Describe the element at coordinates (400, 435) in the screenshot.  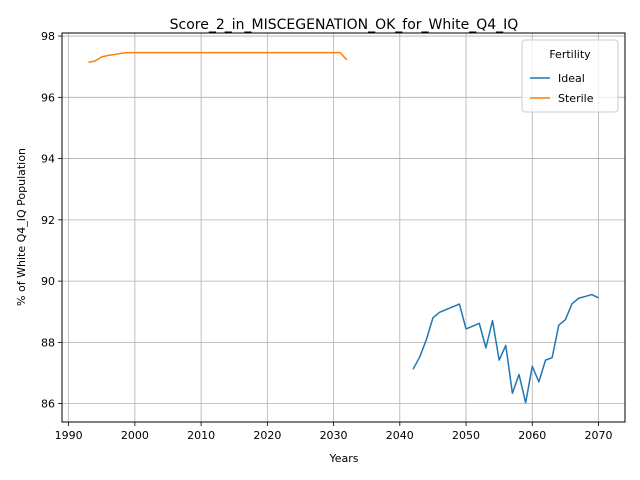
I see `x-tick-label: 2040` at that location.